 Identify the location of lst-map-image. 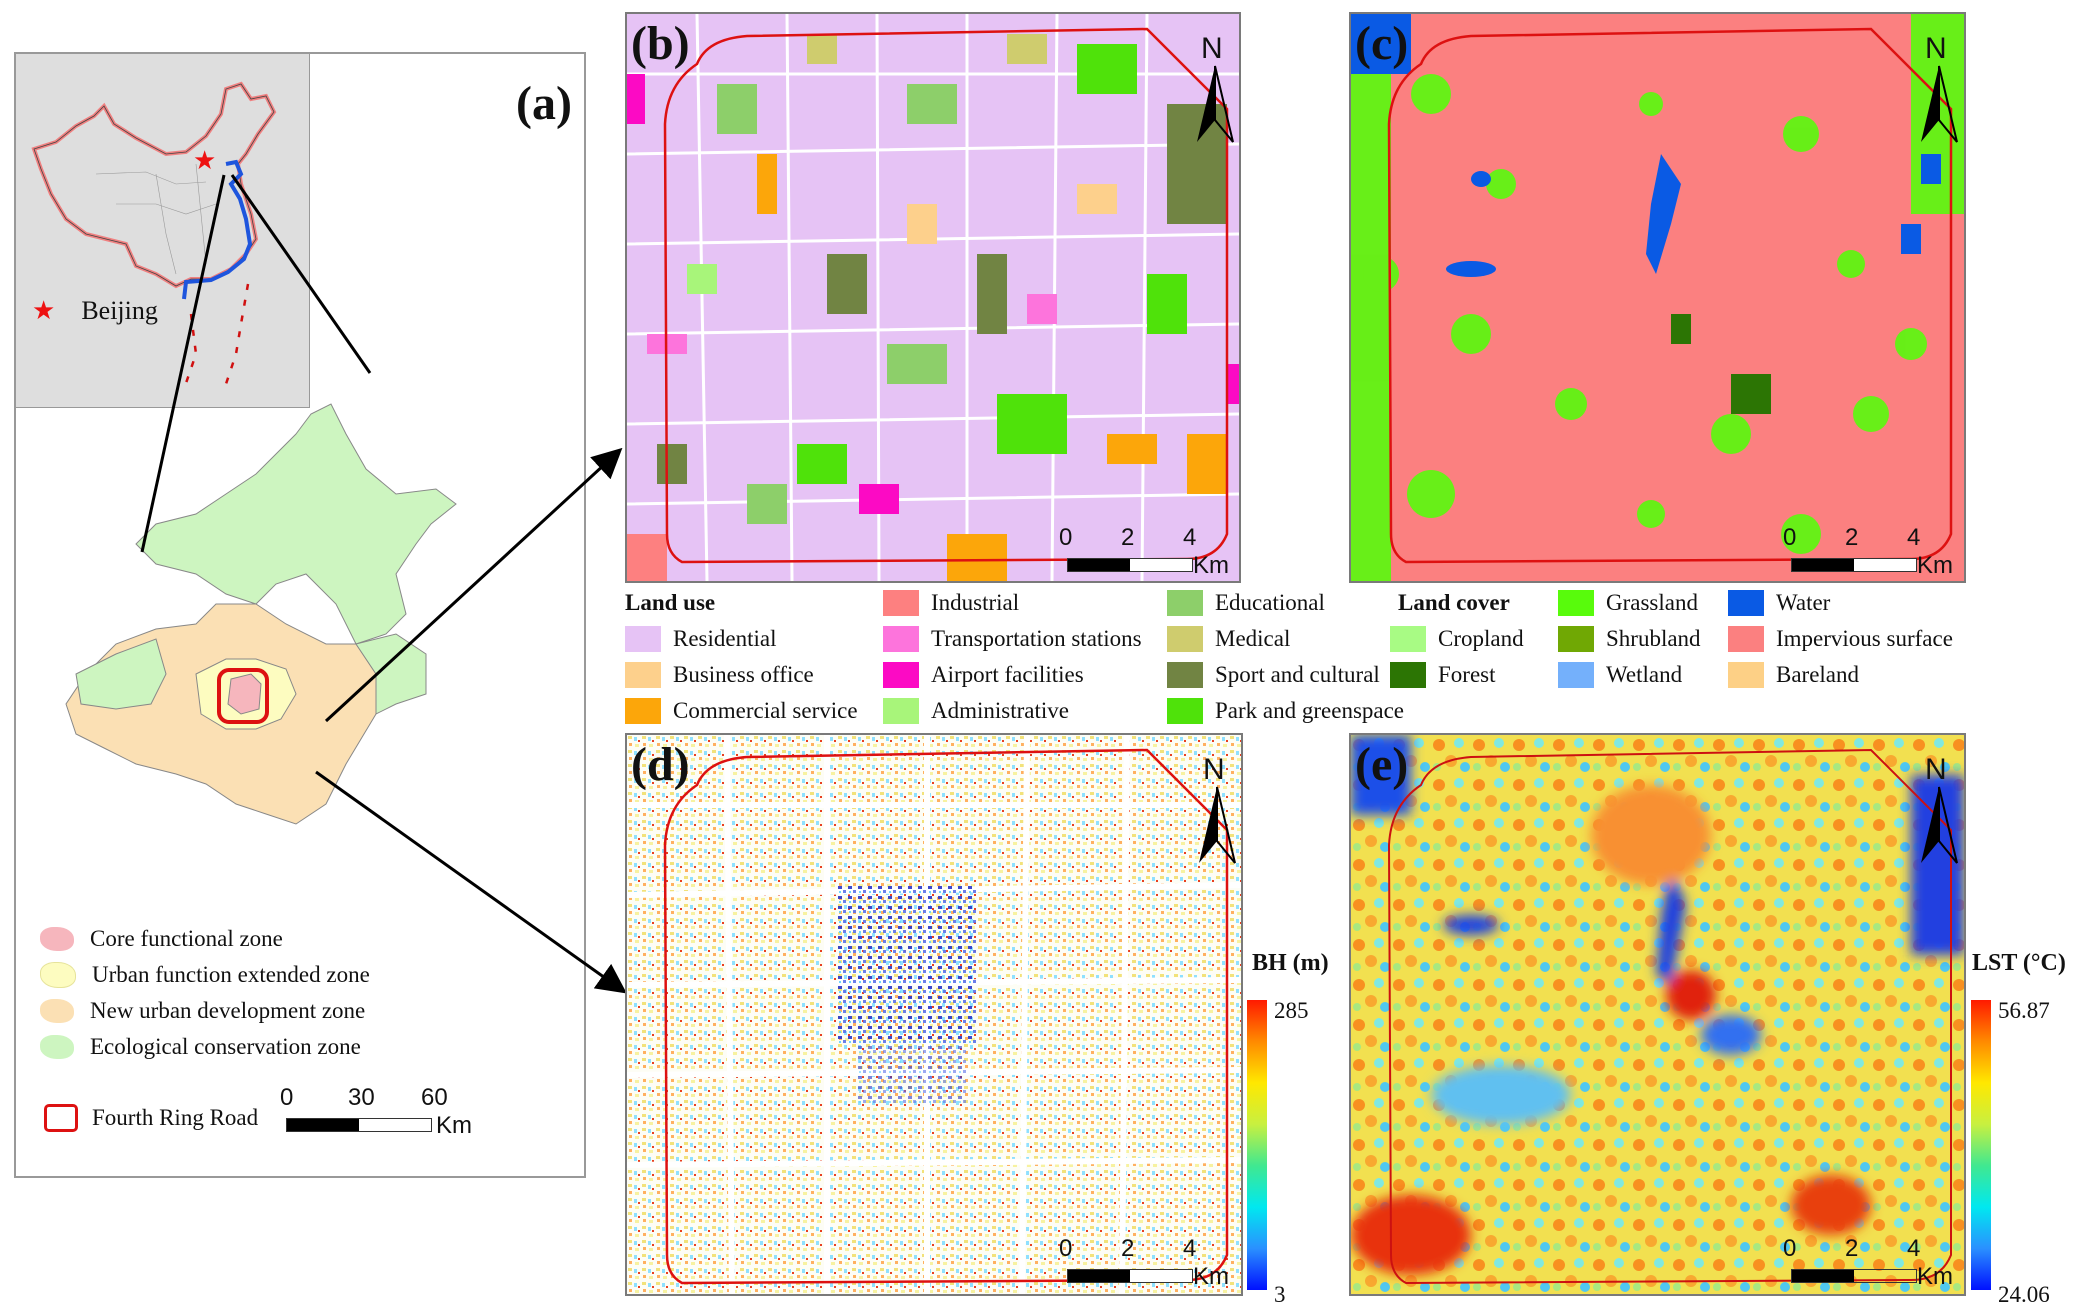
(1657, 1014).